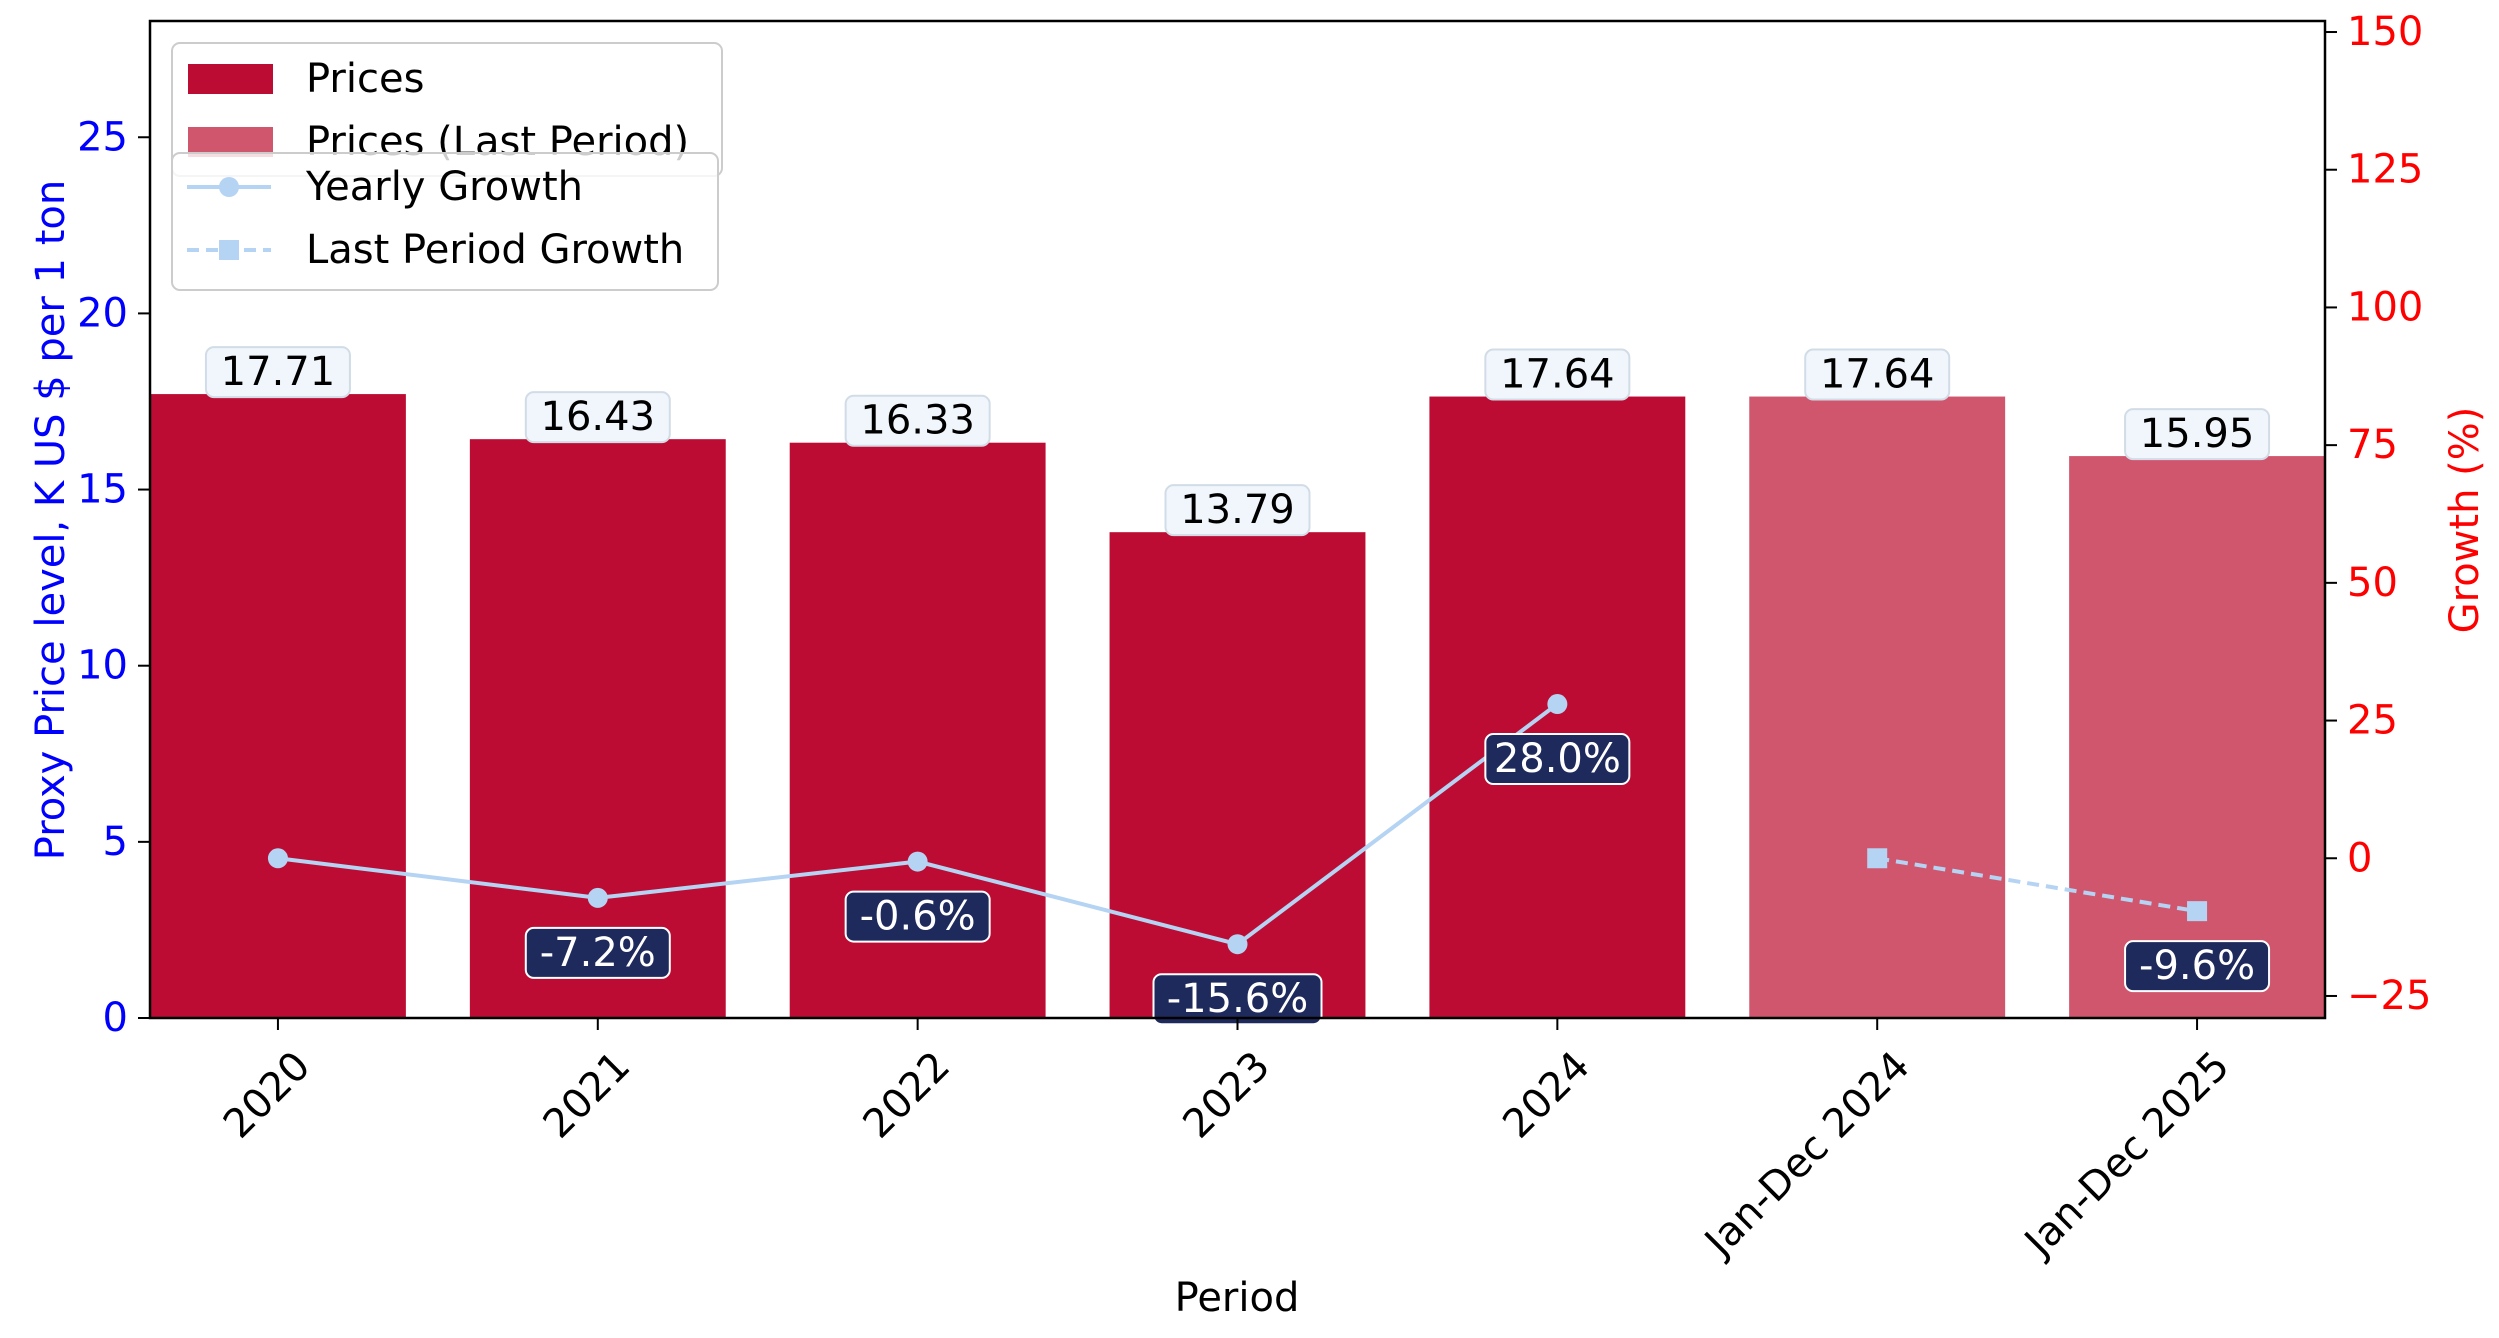 Image resolution: width=2499 pixels, height=1338 pixels. What do you see at coordinates (1877, 707) in the screenshot?
I see `bar-jan-dec-2024` at bounding box center [1877, 707].